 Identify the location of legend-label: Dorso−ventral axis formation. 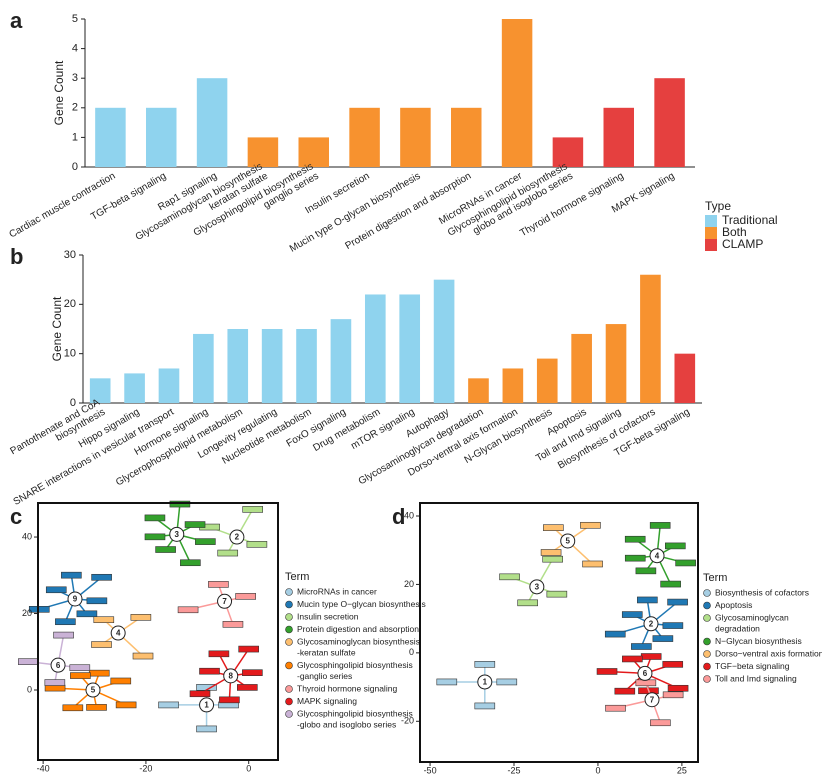
(768, 653).